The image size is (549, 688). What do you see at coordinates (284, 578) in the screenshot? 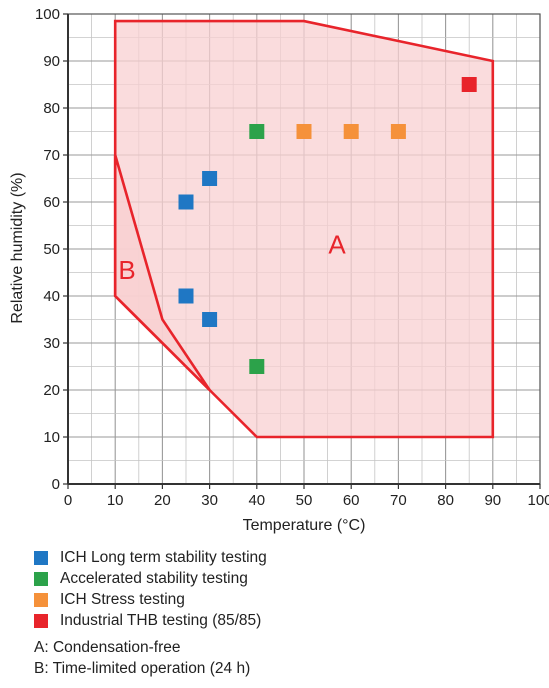
I see `legend-item: Accelerated stability testing` at bounding box center [284, 578].